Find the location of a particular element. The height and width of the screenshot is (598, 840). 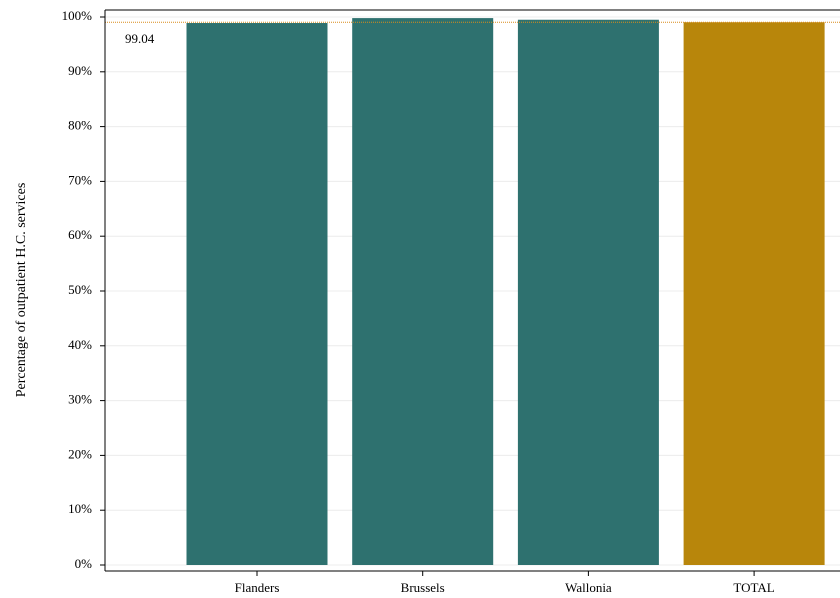

x-tick-label: TOTAL is located at coordinates (753, 587).